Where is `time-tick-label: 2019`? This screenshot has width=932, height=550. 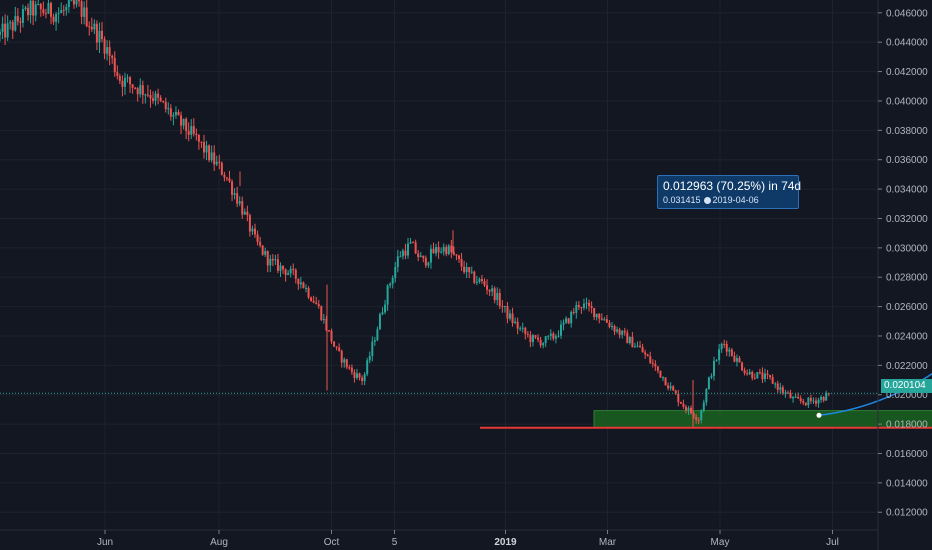
time-tick-label: 2019 is located at coordinates (505, 542).